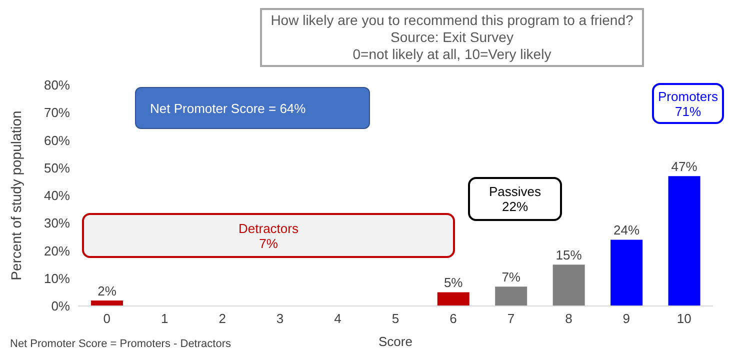 The image size is (729, 364). Describe the element at coordinates (684, 318) in the screenshot. I see `x-tick-label: 10` at that location.